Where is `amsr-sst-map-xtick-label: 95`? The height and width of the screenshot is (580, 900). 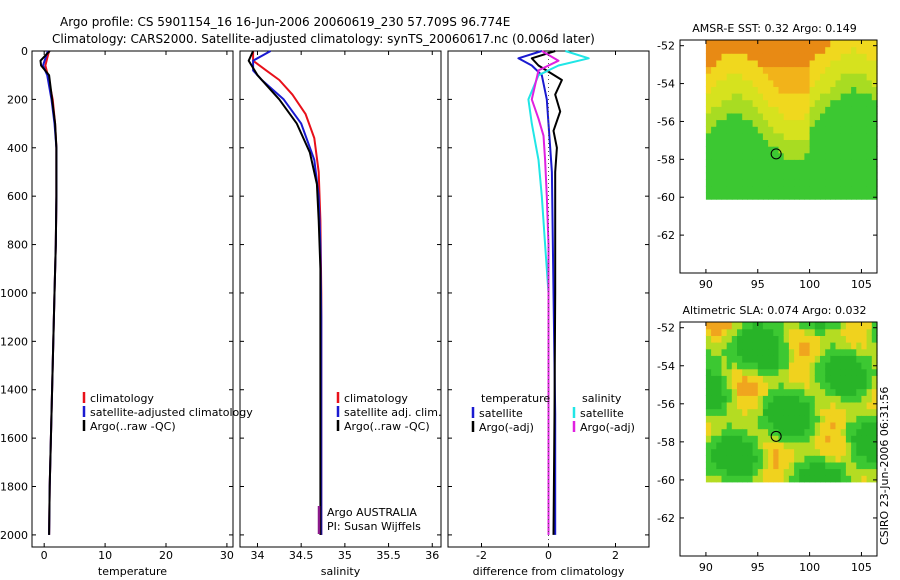 amsr-sst-map-xtick-label: 95 is located at coordinates (758, 284).